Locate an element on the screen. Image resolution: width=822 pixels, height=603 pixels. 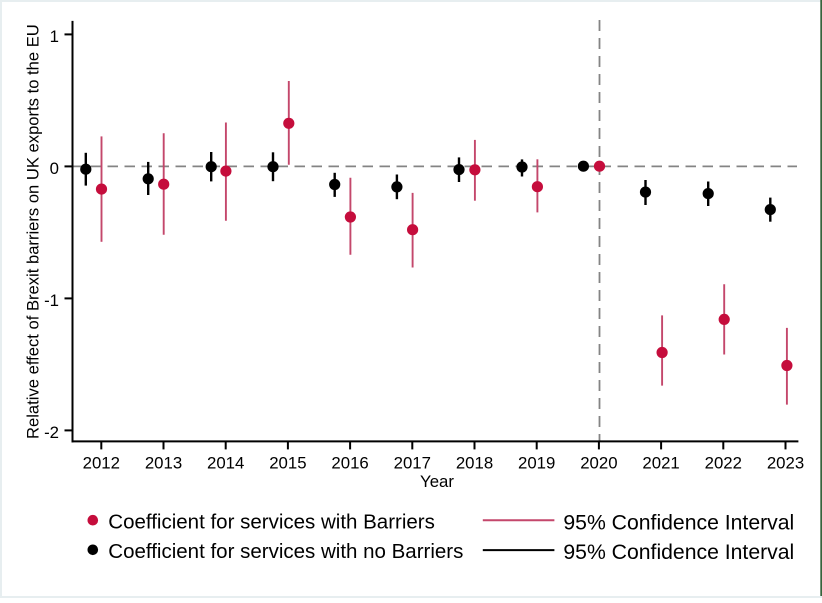
svg-text:Coefficient for services with: Coefficient for services with Barriers is located at coordinates (271, 522).